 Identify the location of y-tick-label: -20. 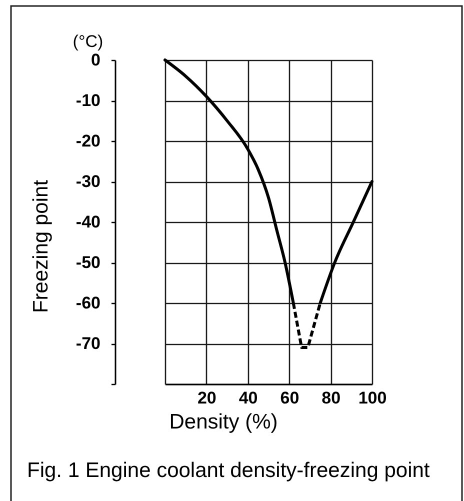
(88, 141).